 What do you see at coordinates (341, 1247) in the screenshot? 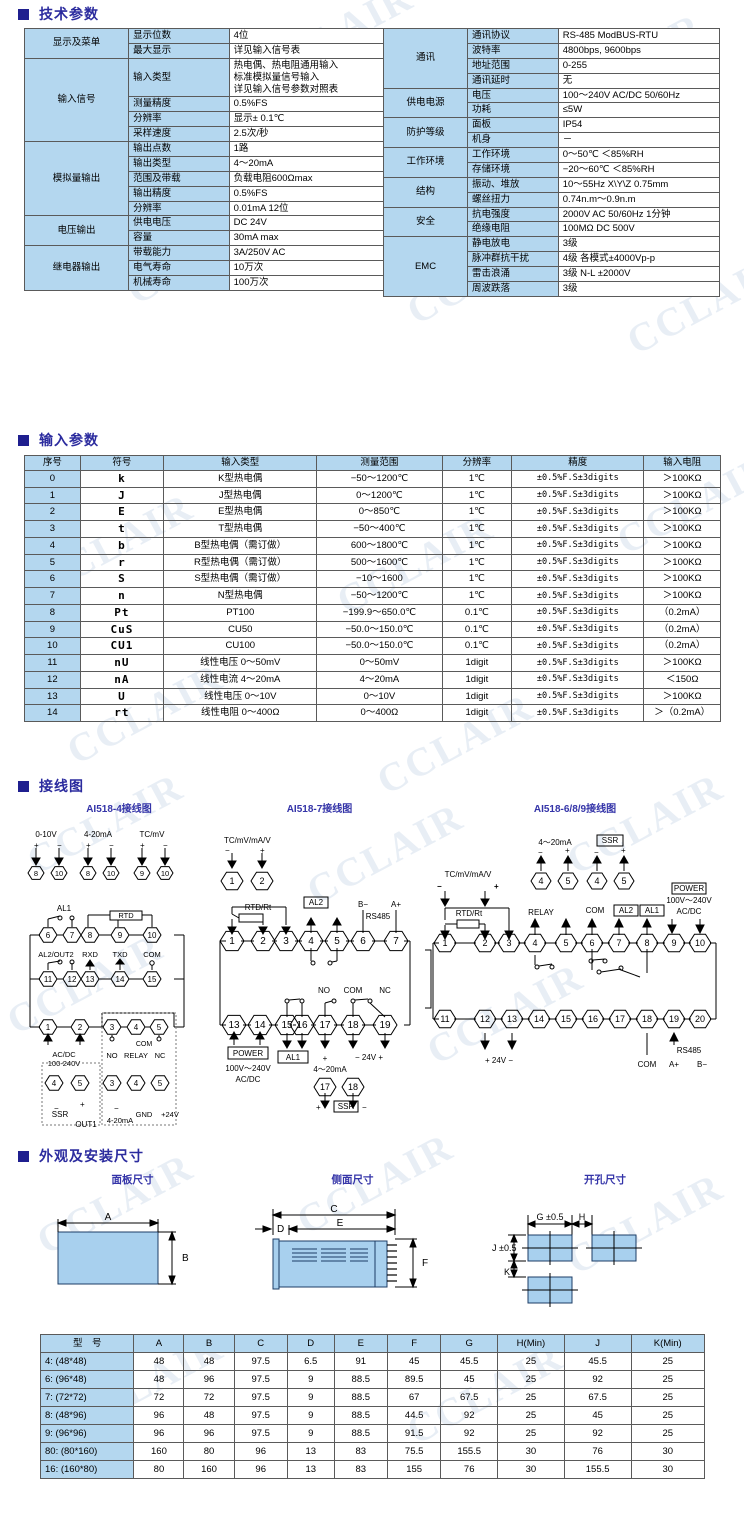
I see `drawing-side-svg: C D E` at bounding box center [341, 1247].